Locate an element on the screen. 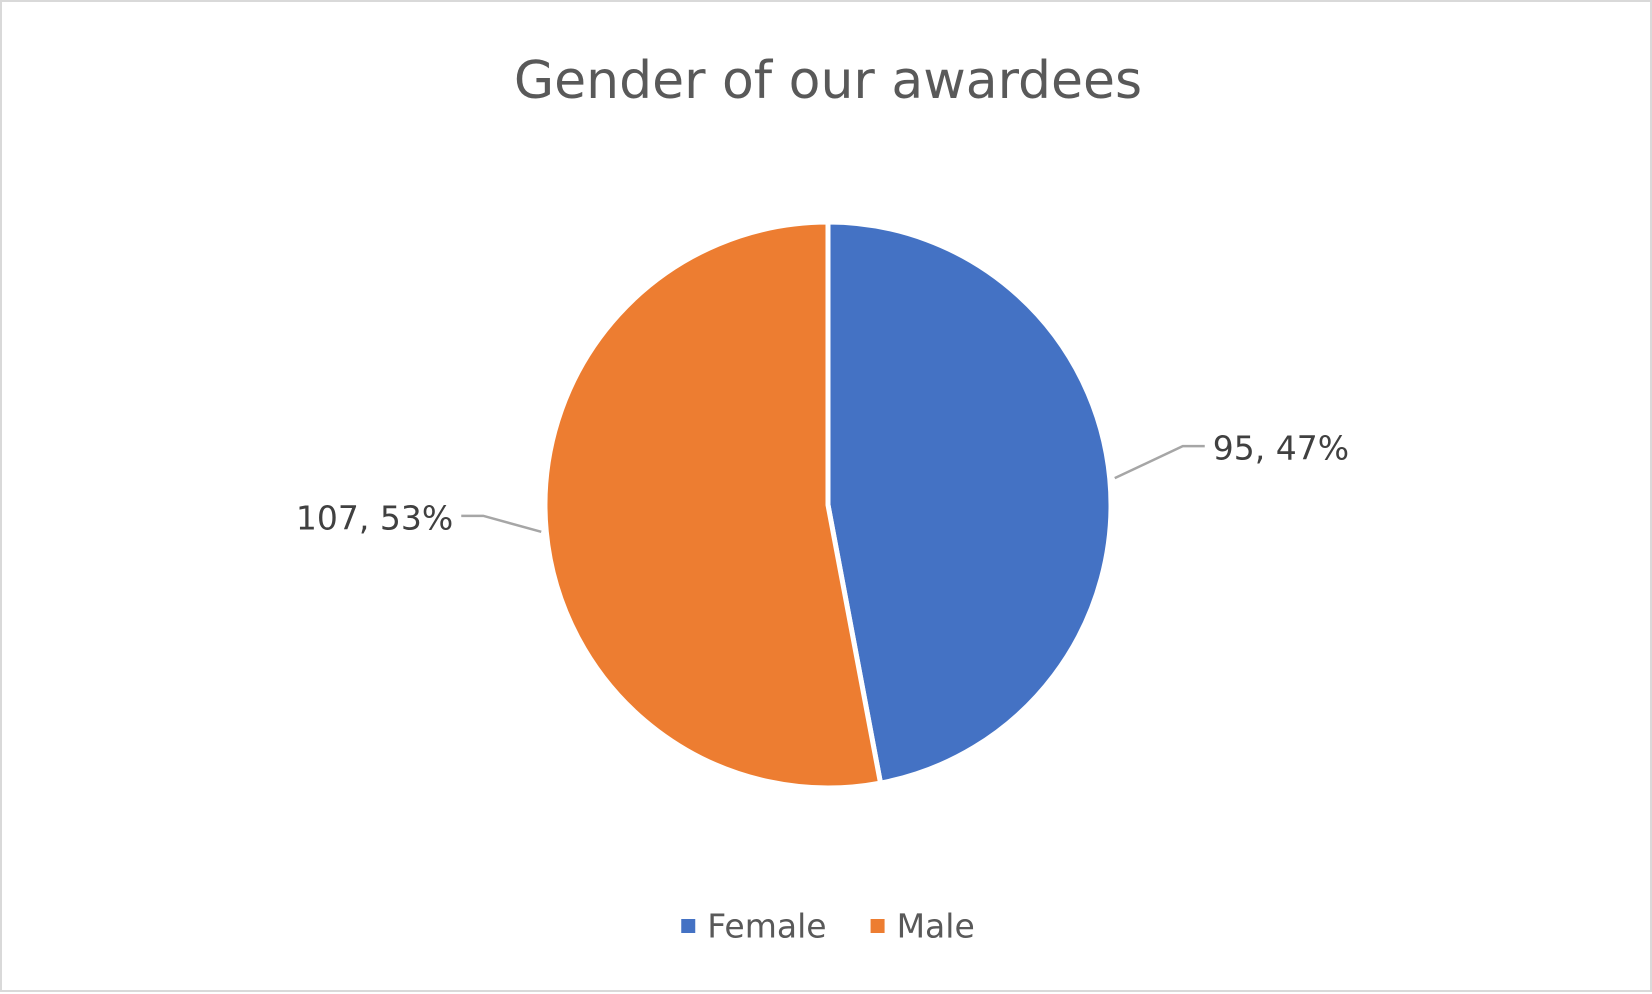 Image resolution: width=1652 pixels, height=994 pixels. legend-label-female: Female is located at coordinates (766, 926).